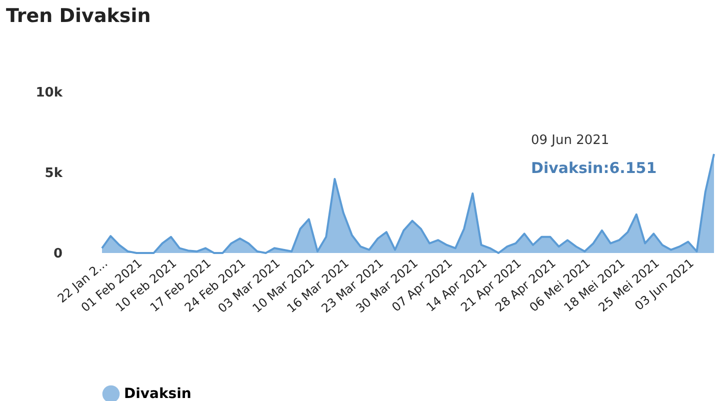 The image size is (720, 401). I want to click on legend-label: Divaksin, so click(158, 393).